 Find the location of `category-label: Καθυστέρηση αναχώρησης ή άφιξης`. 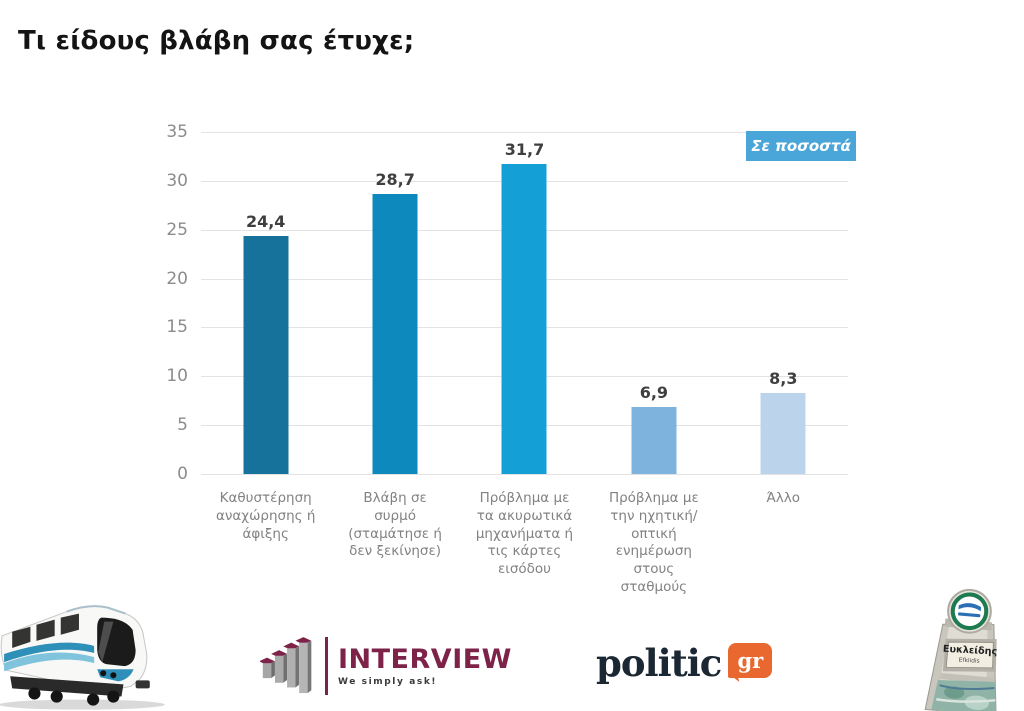

category-label: Καθυστέρηση αναχώρησης ή άφιξης is located at coordinates (265, 516).